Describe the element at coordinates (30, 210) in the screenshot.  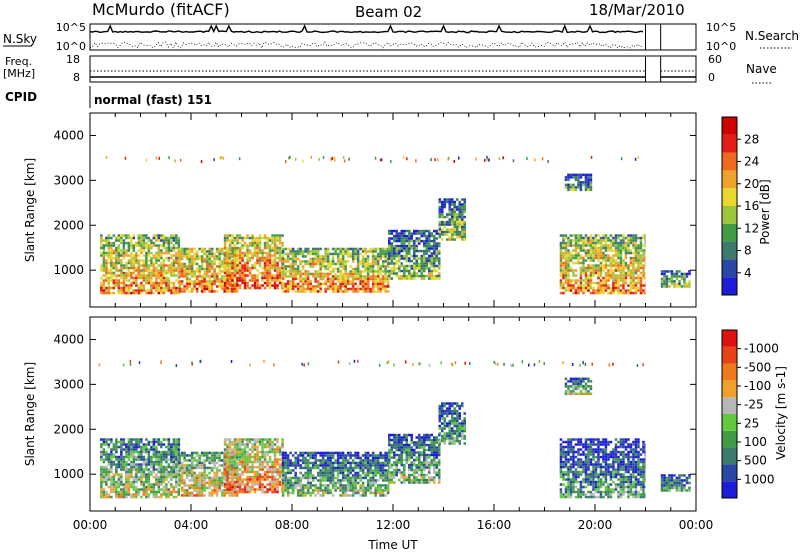
I see `power-y-axis-label: Slant Range [km]` at that location.